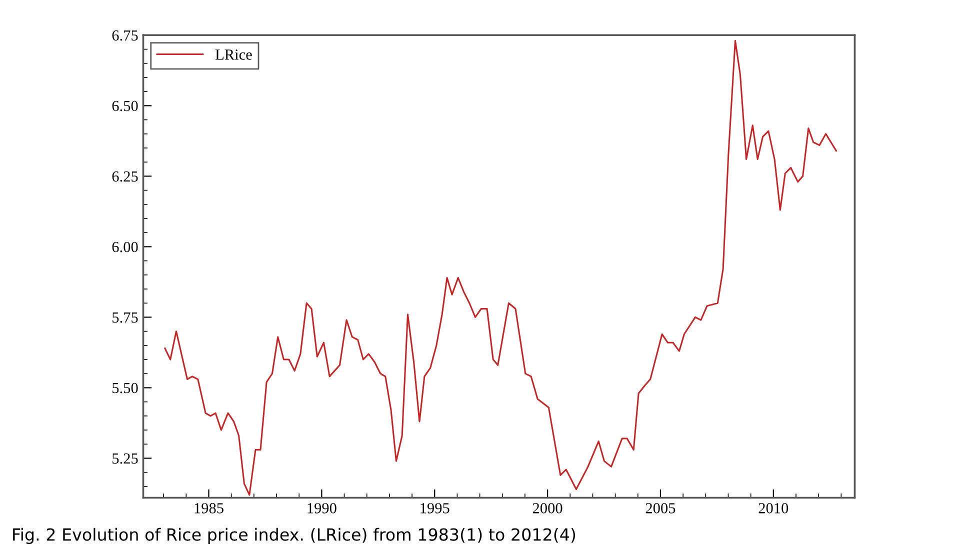 The image size is (955, 558). What do you see at coordinates (547, 508) in the screenshot?
I see `x-tick-label: 2000` at bounding box center [547, 508].